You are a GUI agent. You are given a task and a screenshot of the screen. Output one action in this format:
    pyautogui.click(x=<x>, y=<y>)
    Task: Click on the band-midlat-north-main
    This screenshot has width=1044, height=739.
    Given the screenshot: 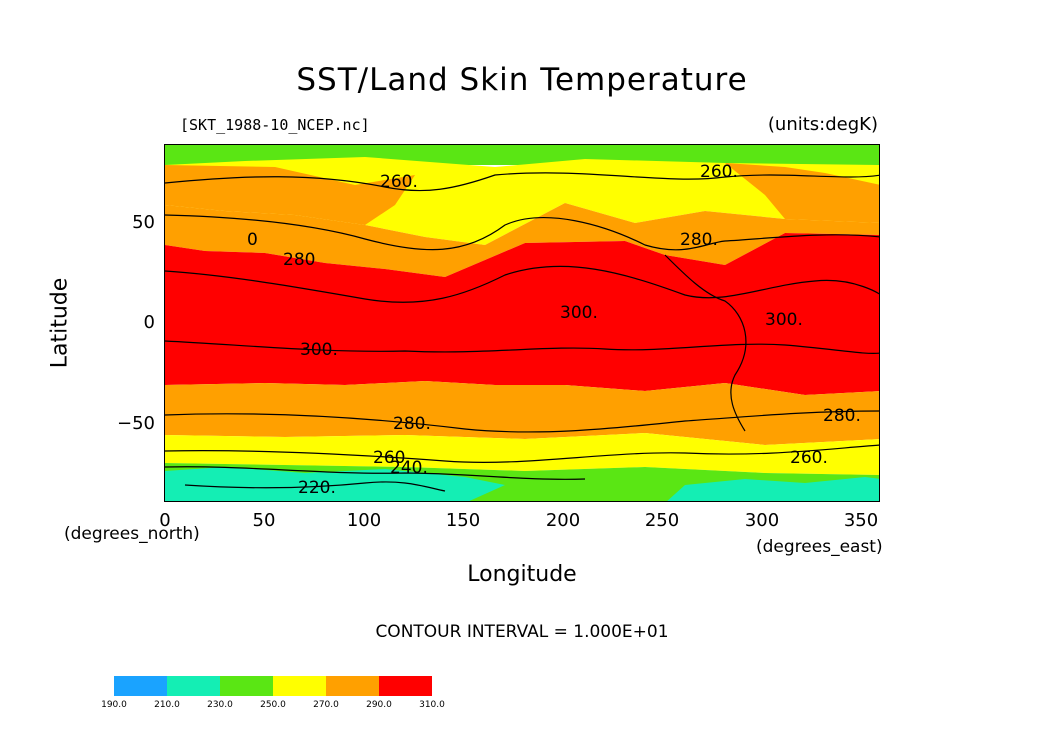 What is the action you would take?
    pyautogui.click(x=522, y=240)
    